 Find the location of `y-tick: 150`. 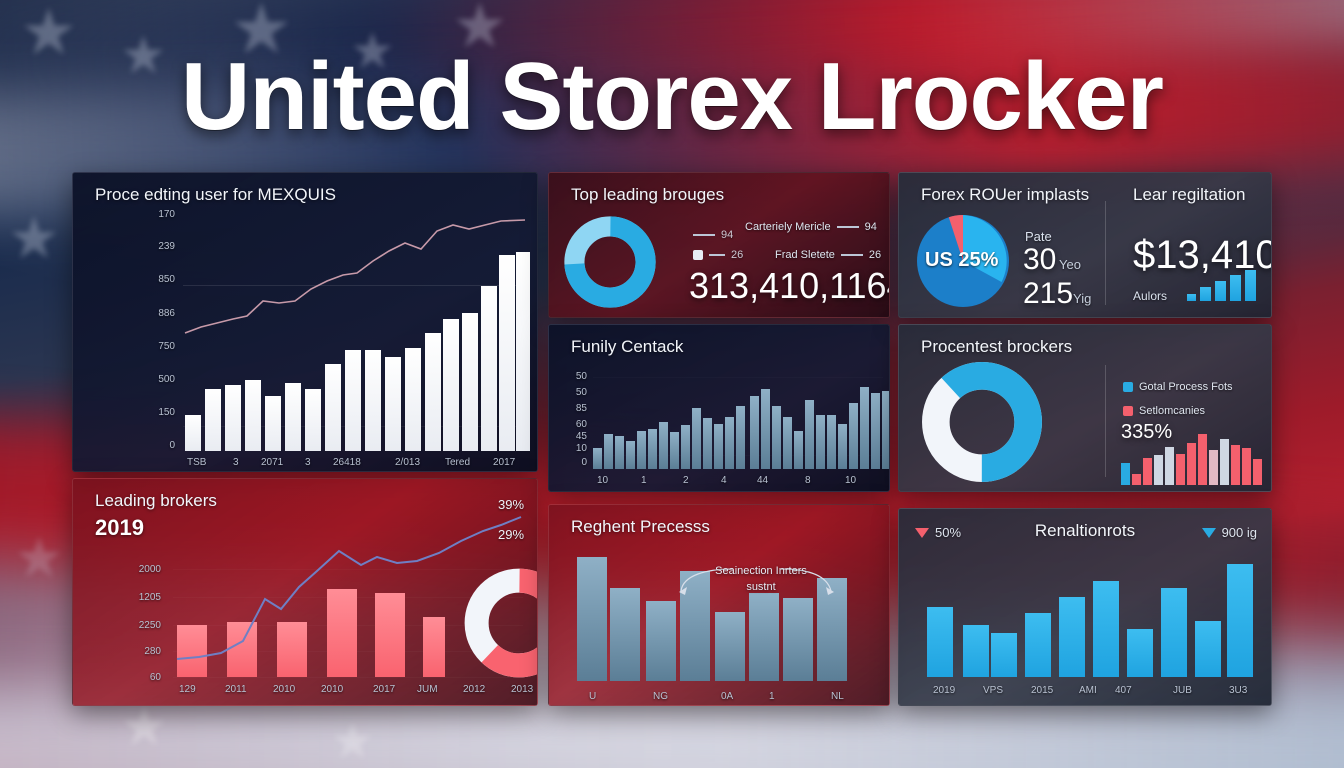

y-tick: 150 is located at coordinates (166, 412).